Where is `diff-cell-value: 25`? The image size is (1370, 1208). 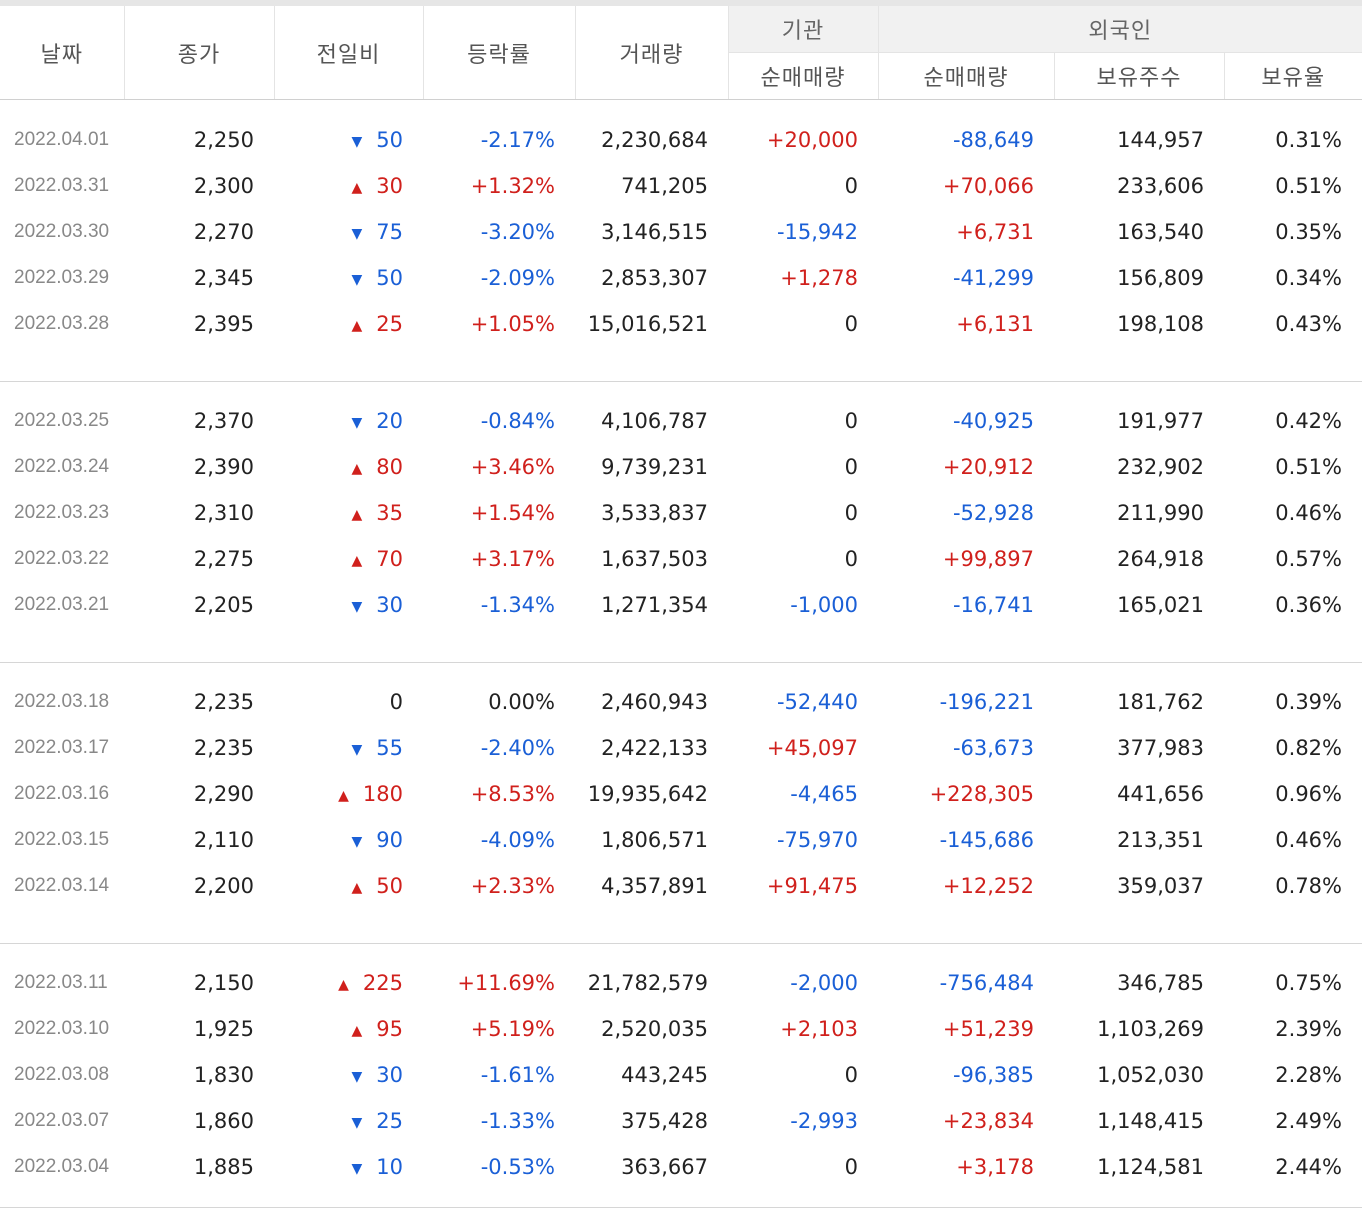 diff-cell-value: 25 is located at coordinates (389, 324).